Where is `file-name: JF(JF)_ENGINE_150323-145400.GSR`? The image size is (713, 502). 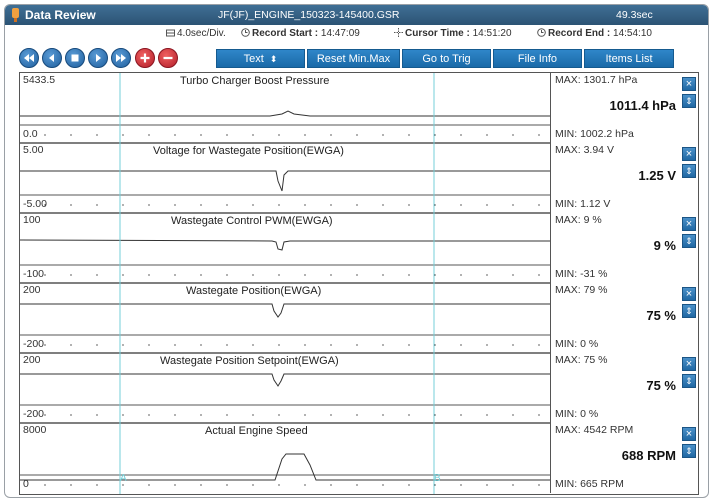
file-name: JF(JF)_ENGINE_150323-145400.GSR is located at coordinates (309, 15).